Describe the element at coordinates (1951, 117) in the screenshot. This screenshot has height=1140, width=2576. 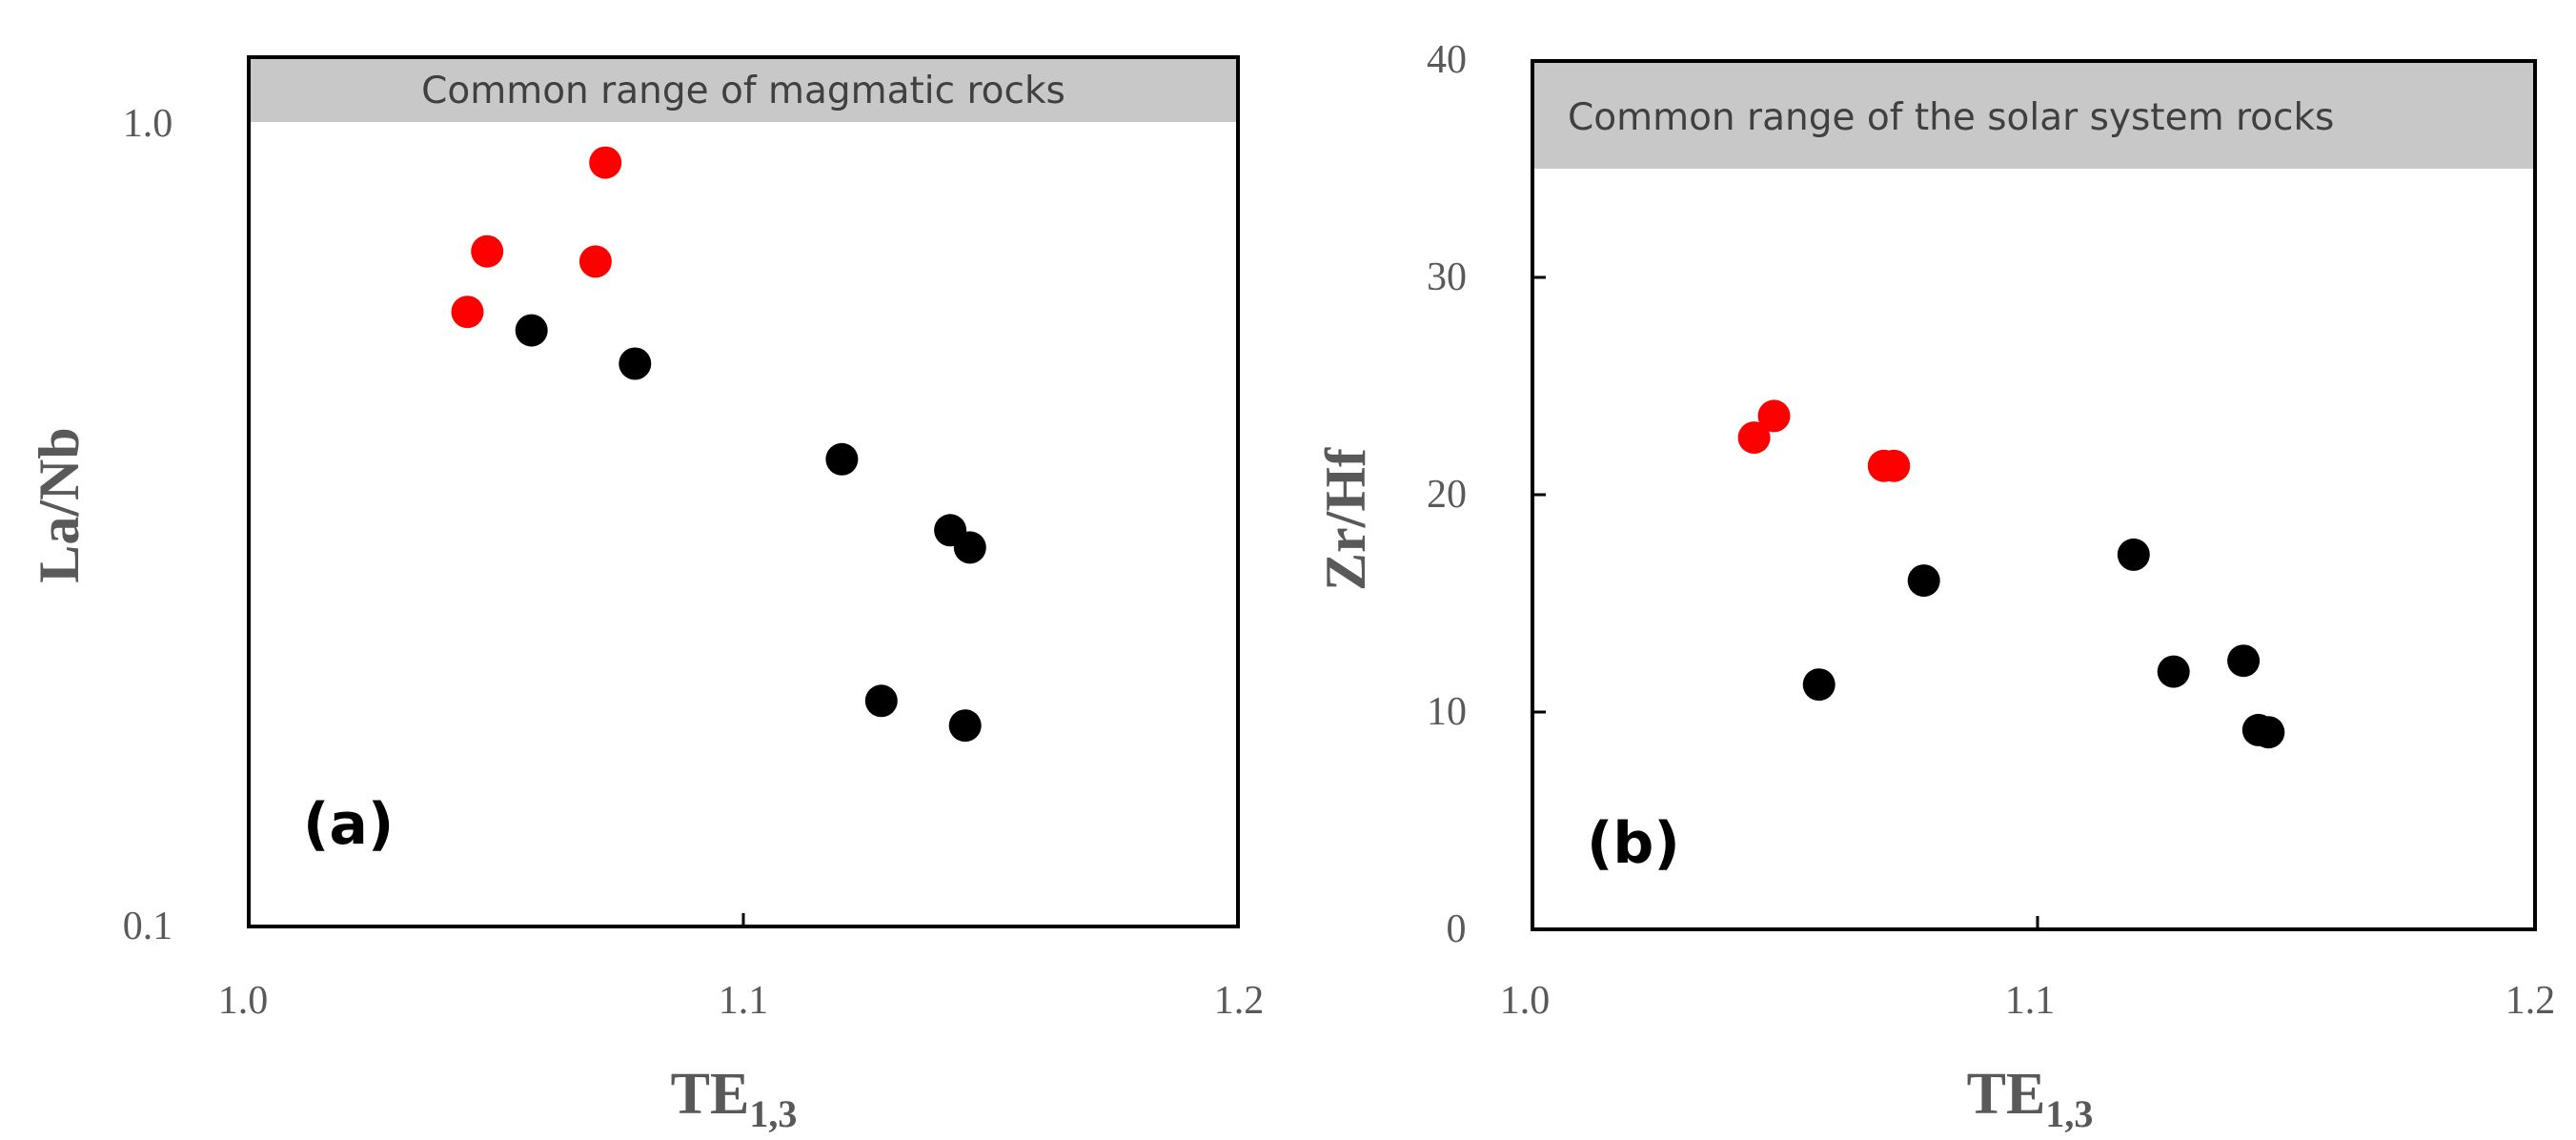
I see `panel-b-band-label: Common range of the solar system rocks` at that location.